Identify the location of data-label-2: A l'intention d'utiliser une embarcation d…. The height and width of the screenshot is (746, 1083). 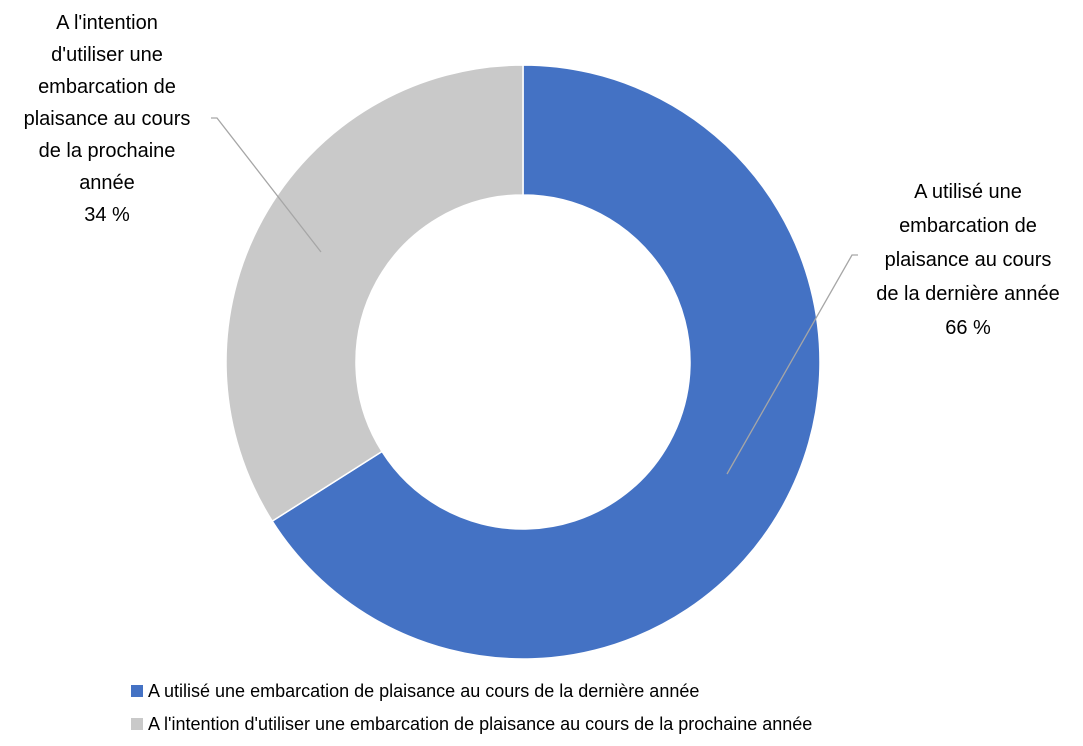
(107, 119).